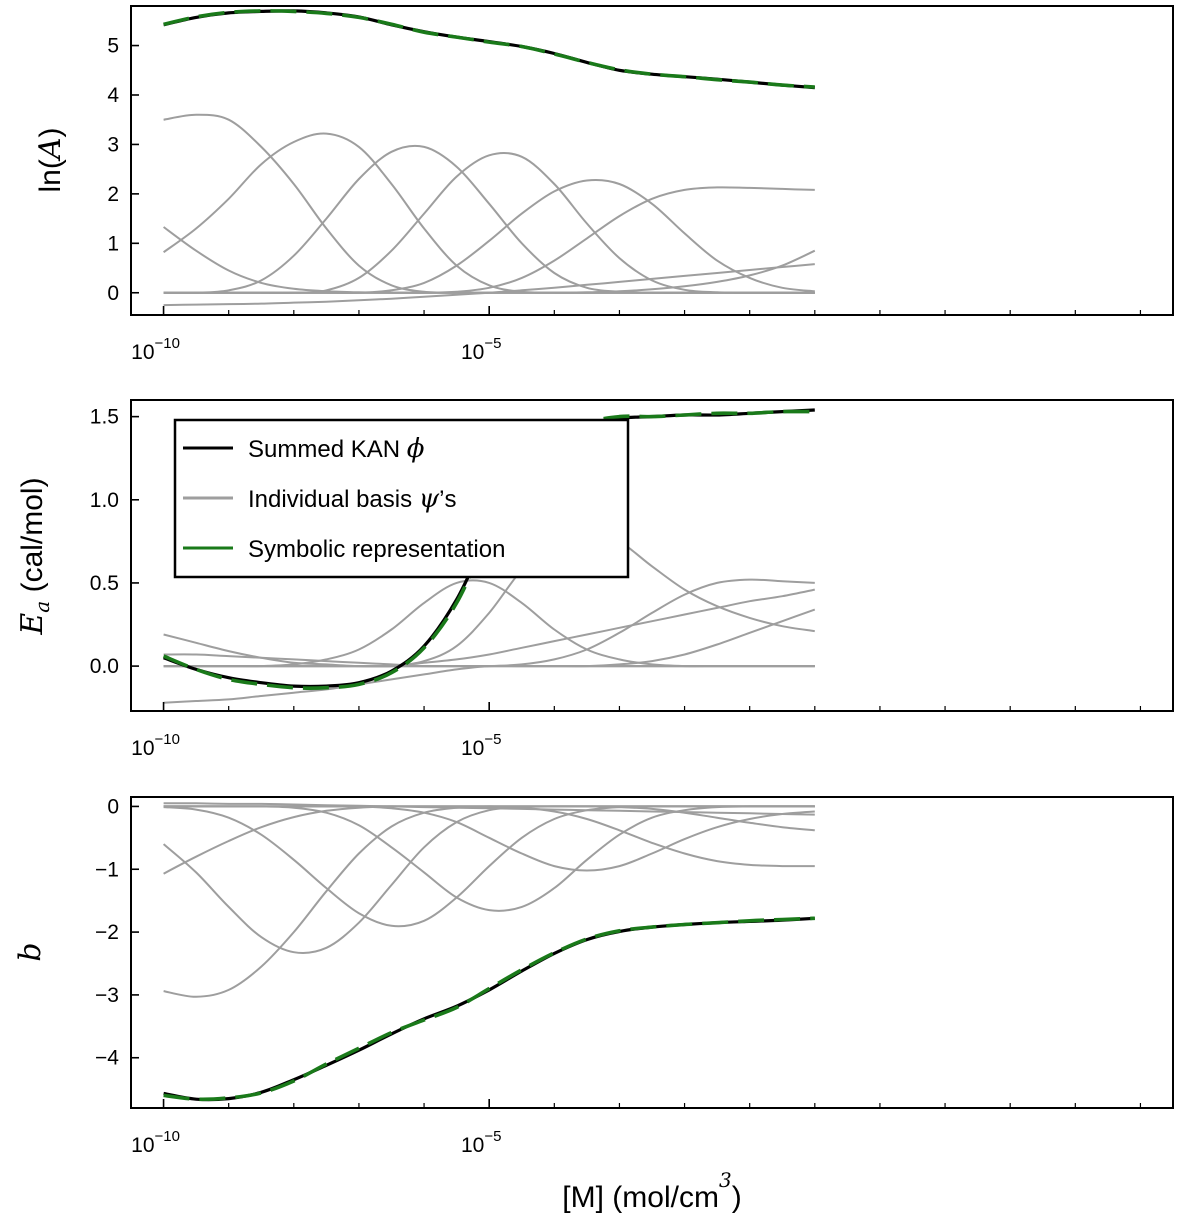  I want to click on ylabel-e-symbol: E, so click(32, 624).